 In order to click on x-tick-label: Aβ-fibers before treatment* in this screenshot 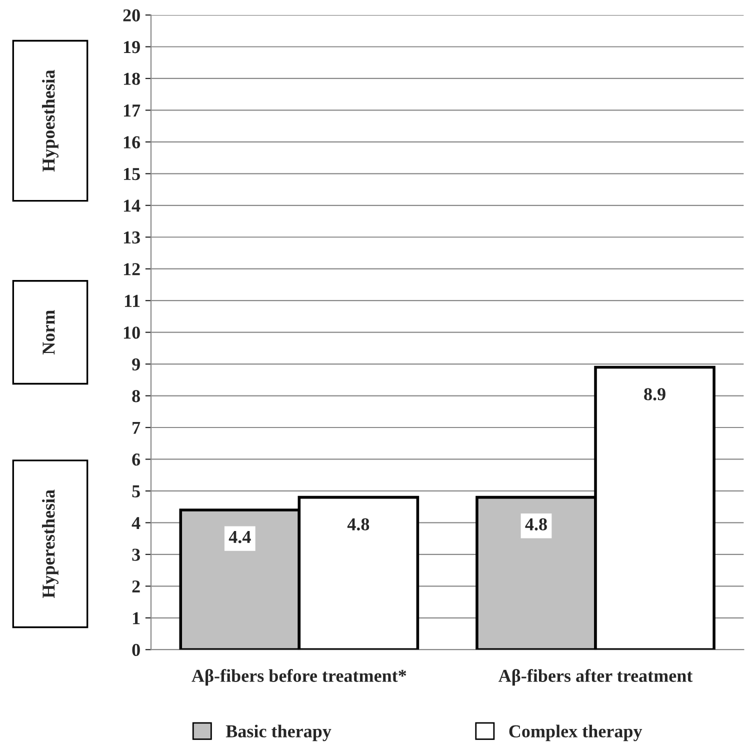, I will do `click(299, 677)`.